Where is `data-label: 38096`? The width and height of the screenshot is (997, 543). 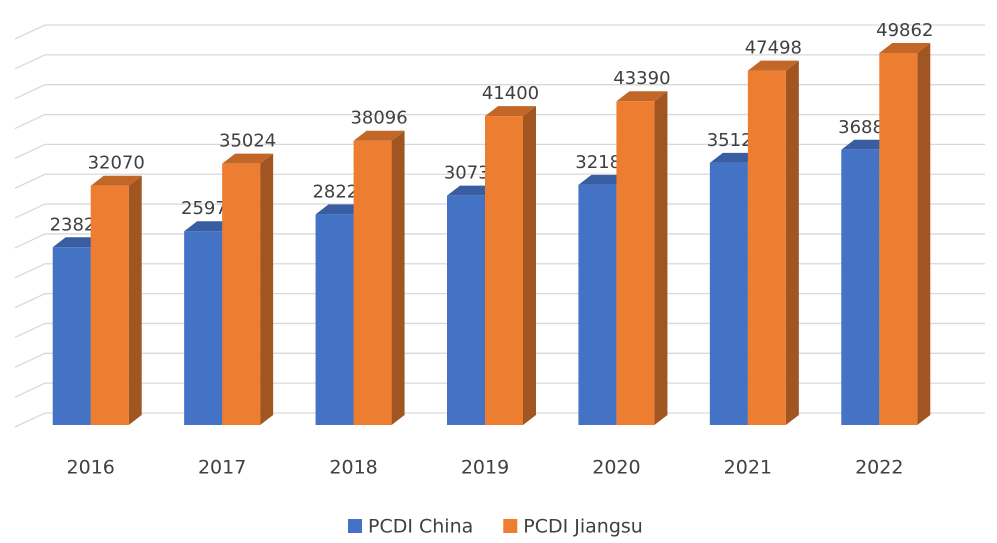
data-label: 38096 is located at coordinates (378, 118).